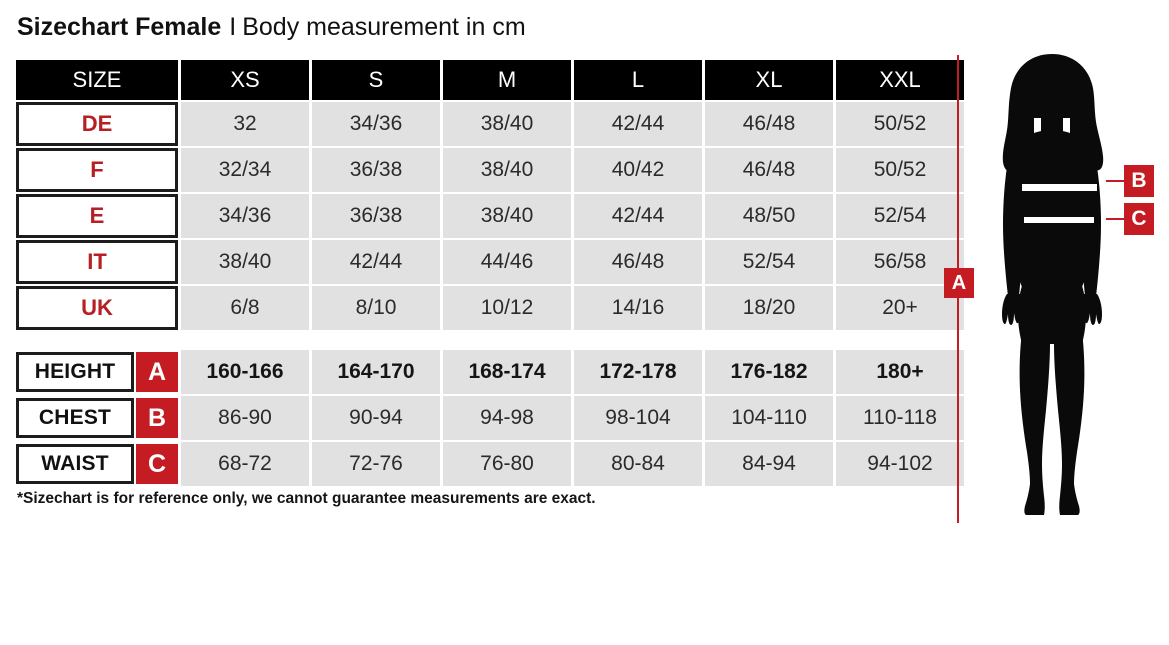  What do you see at coordinates (769, 80) in the screenshot?
I see `header-col-xl: XL` at bounding box center [769, 80].